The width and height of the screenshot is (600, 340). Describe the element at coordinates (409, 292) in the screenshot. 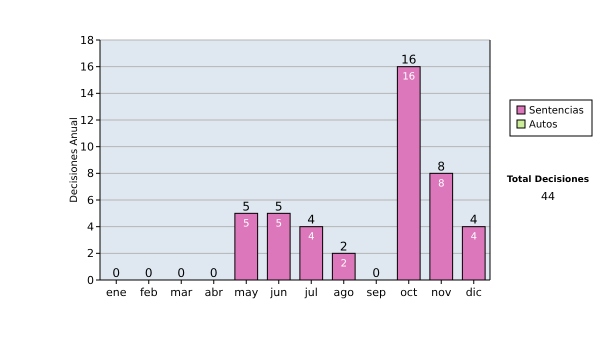

I see `x-tick-label: oct` at that location.